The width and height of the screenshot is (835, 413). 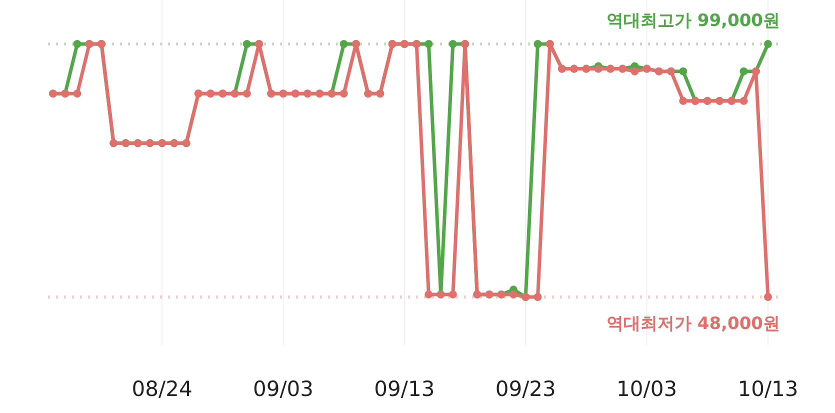 I want to click on x-tick-label: 08/24, so click(x=162, y=389).